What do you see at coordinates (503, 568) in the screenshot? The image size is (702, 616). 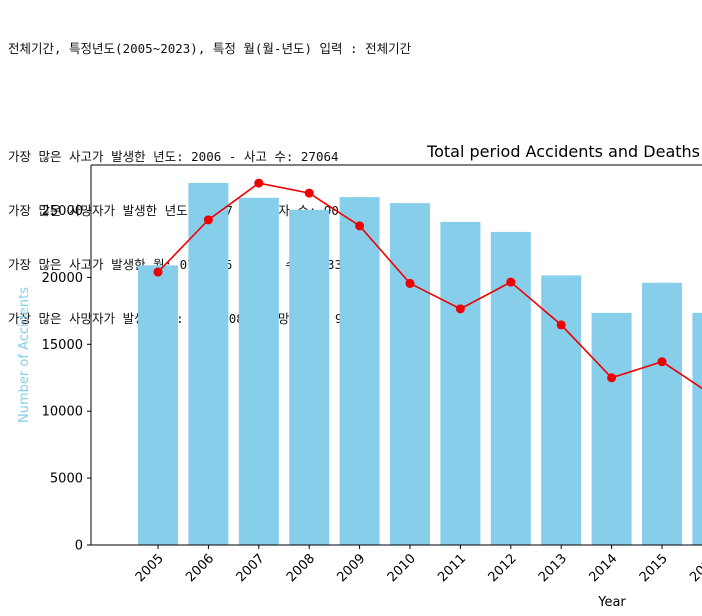 I see `x-tick-label: 2012` at bounding box center [503, 568].